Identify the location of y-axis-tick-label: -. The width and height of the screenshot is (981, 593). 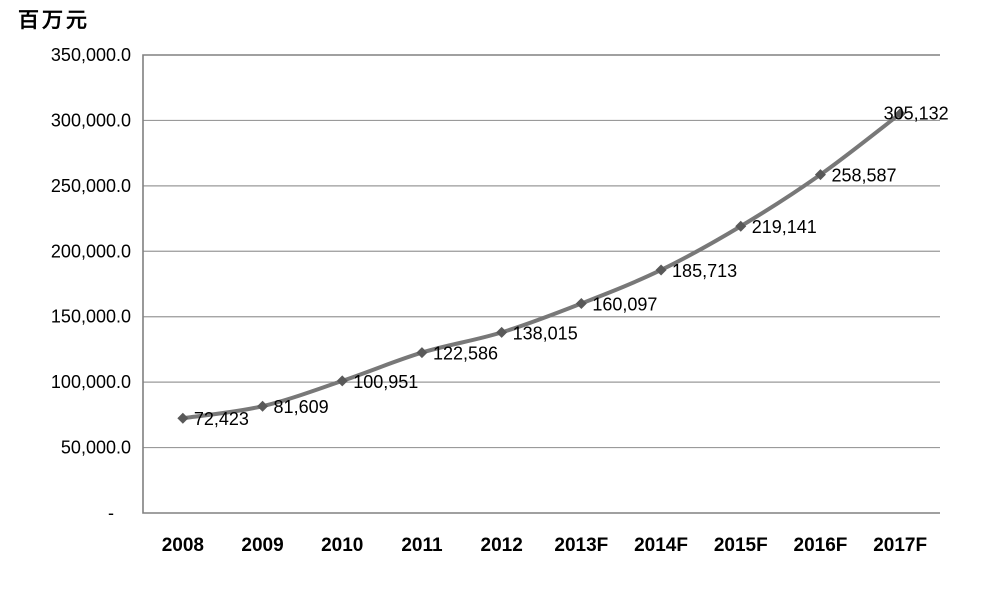
(111, 513).